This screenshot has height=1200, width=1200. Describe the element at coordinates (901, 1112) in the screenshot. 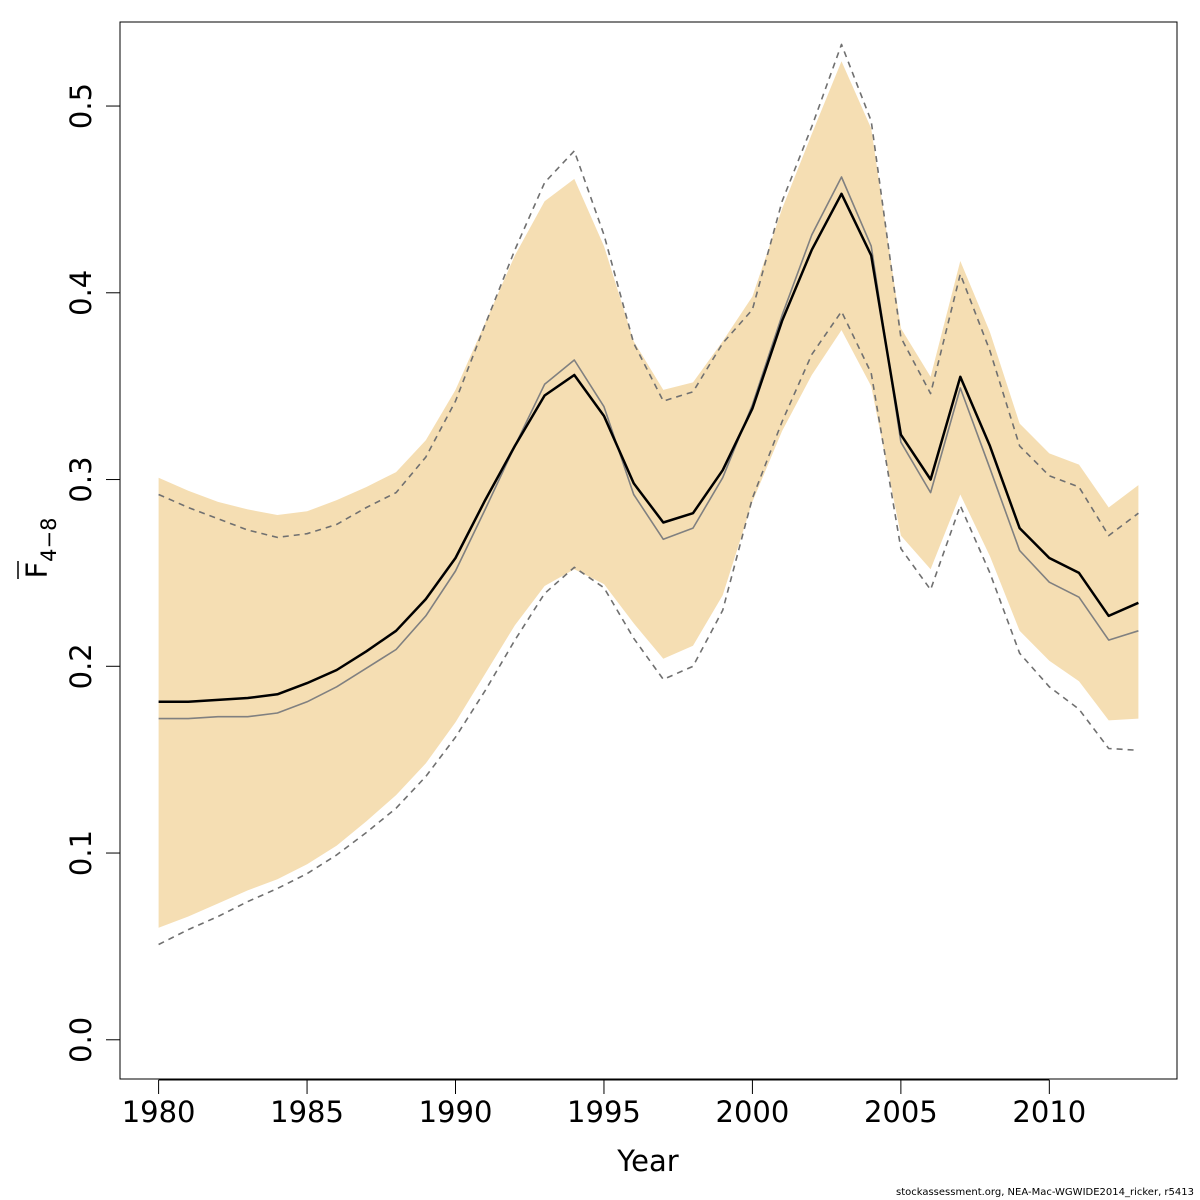

I see `x-tick-label: 2005` at that location.